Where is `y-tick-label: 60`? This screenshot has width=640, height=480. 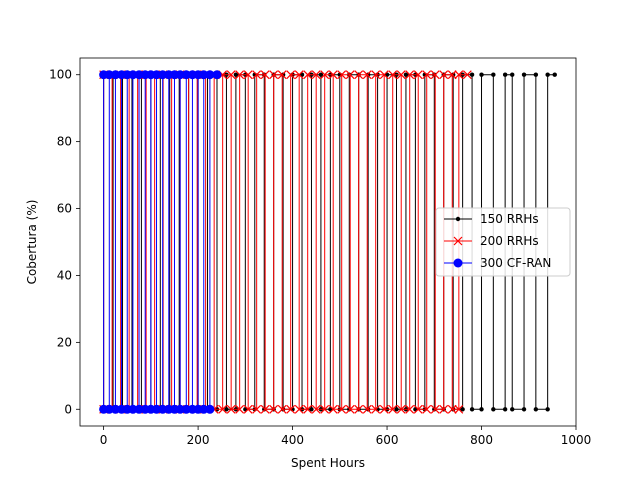 y-tick-label: 60 is located at coordinates (64, 209).